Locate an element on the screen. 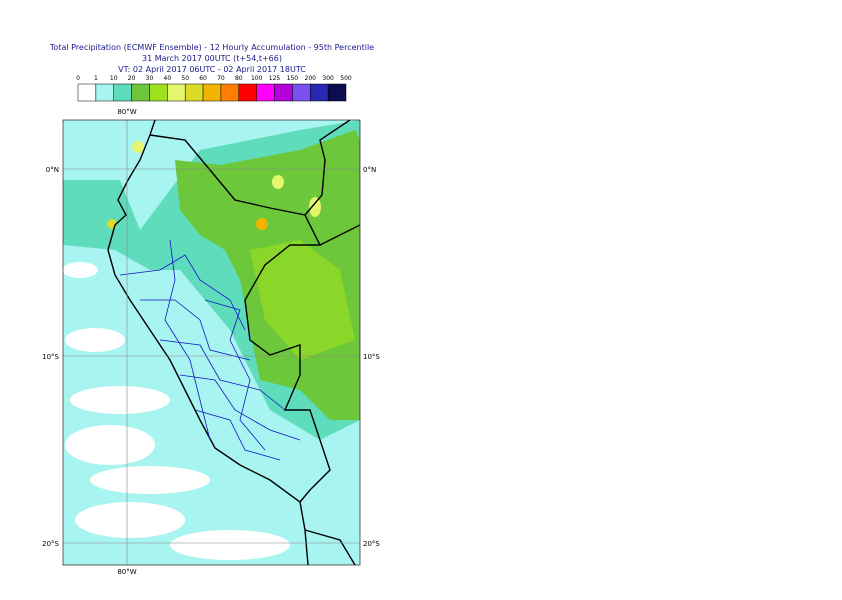 Image resolution: width=842 pixels, height=600 pixels. legend-label: 70 is located at coordinates (221, 78).